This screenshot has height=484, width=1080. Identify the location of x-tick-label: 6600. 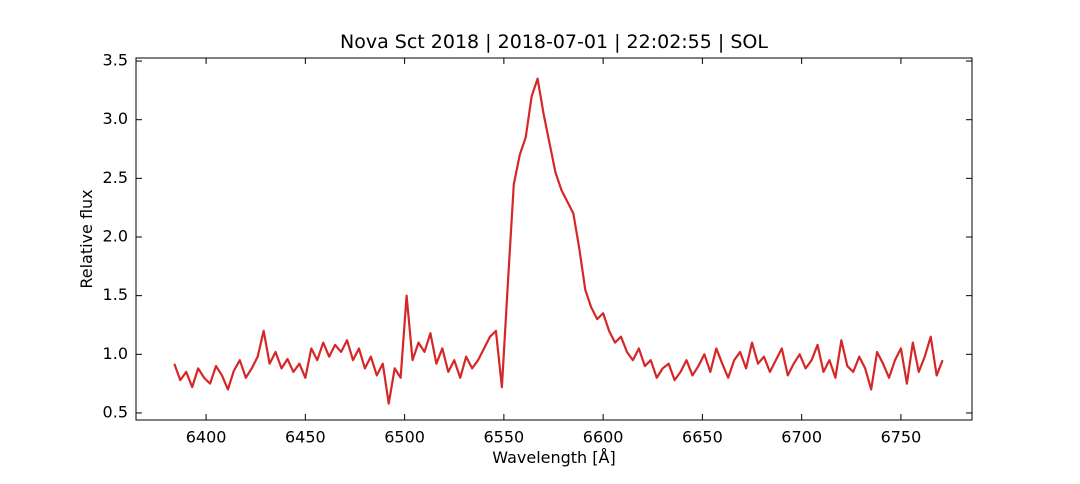
(603, 437).